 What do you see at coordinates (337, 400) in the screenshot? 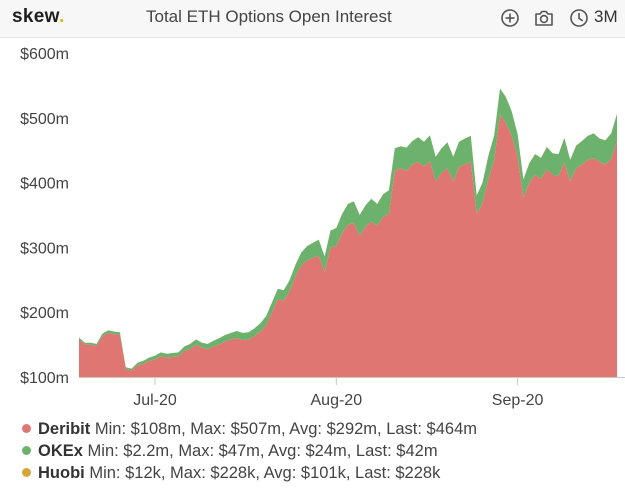
I see `x-tick-label: Aug-20` at bounding box center [337, 400].